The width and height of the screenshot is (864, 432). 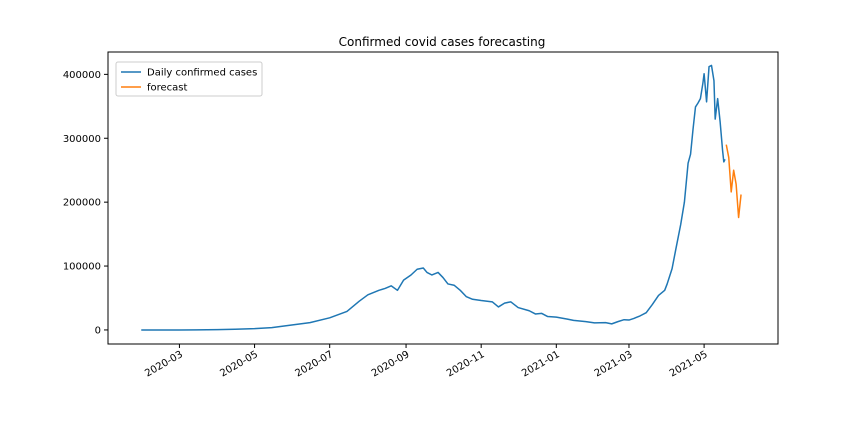 I want to click on legend: Daily confirmed cases forecast, so click(x=189, y=79).